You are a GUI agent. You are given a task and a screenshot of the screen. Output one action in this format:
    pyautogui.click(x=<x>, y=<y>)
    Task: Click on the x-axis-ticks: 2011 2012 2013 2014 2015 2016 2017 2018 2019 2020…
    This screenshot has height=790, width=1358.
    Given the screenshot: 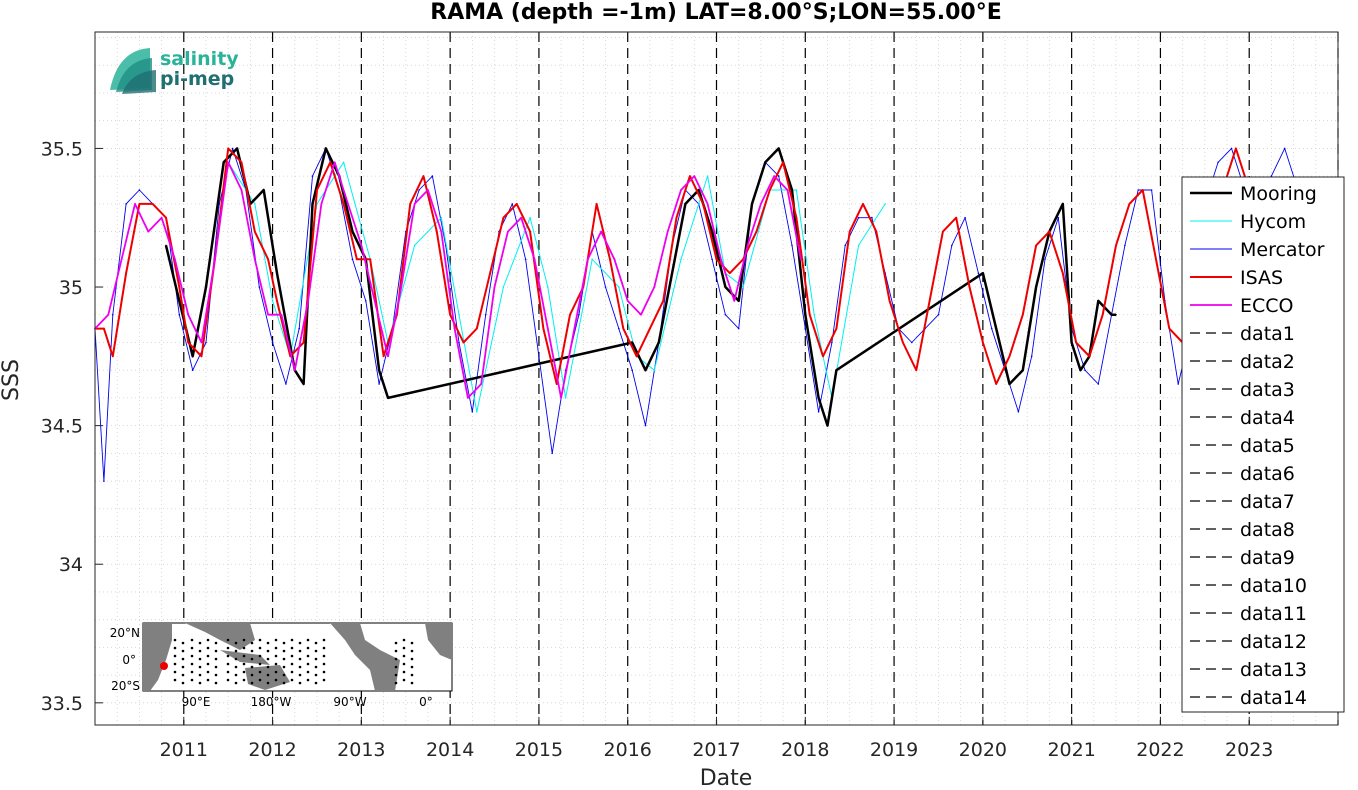 What is the action you would take?
    pyautogui.click(x=716, y=739)
    